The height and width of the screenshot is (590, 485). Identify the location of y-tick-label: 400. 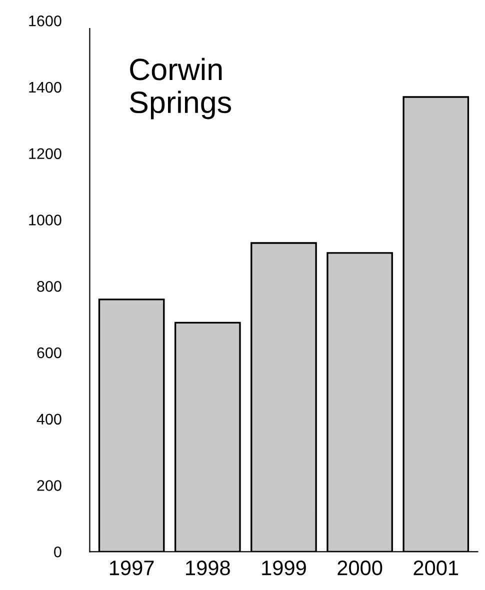
(49, 419).